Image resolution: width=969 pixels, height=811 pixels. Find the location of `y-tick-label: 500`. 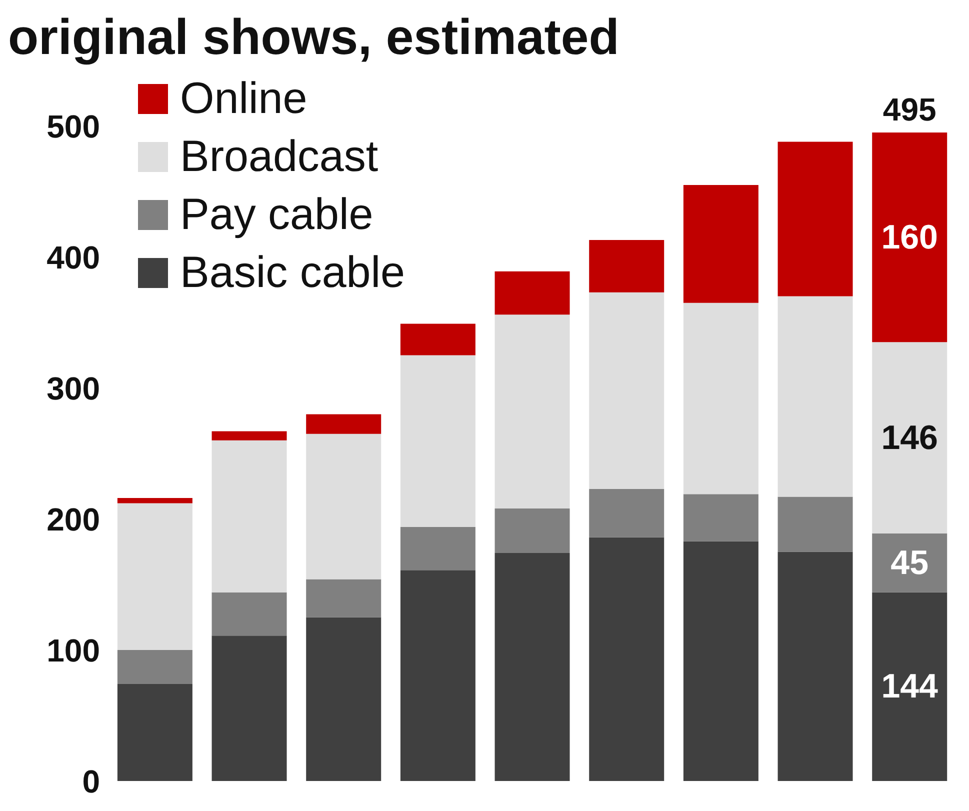

y-tick-label: 500 is located at coordinates (73, 126).